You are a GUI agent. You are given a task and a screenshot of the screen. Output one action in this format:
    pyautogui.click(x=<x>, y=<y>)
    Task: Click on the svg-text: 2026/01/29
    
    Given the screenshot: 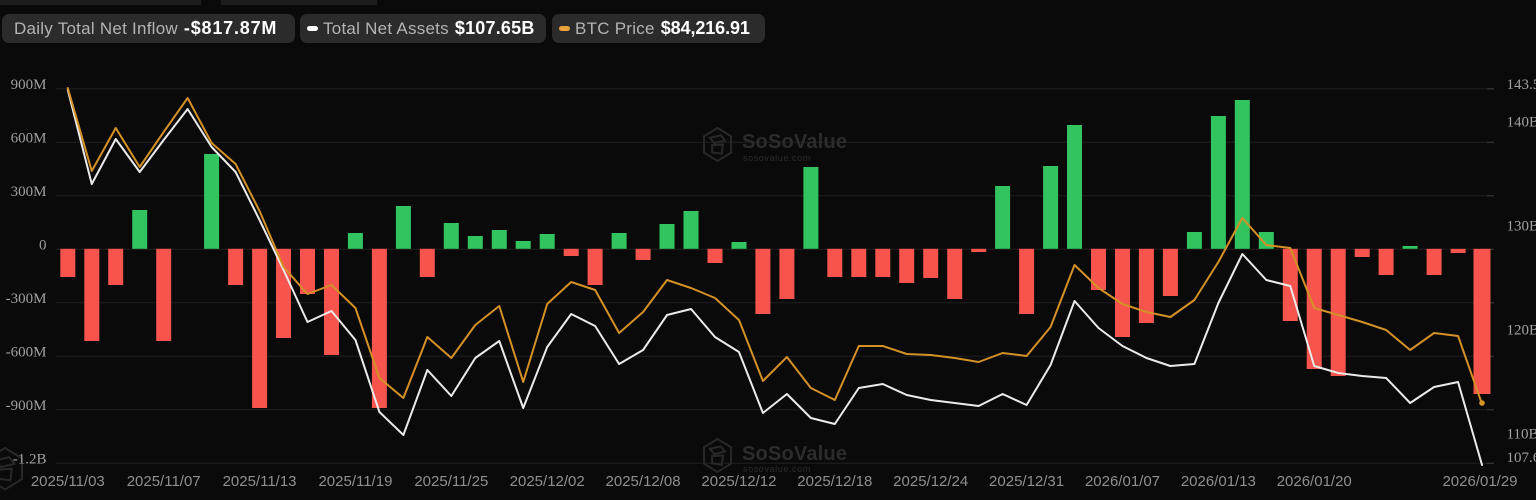 What is the action you would take?
    pyautogui.click(x=1479, y=481)
    